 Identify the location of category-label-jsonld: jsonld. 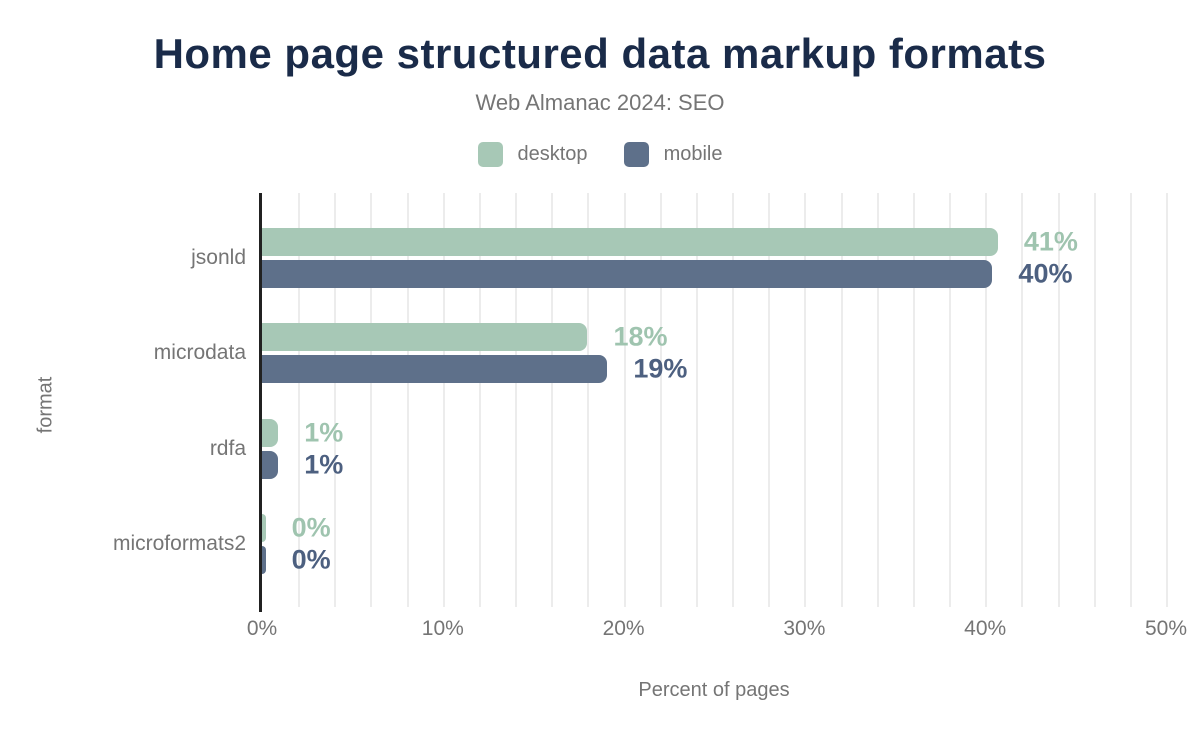
(218, 257).